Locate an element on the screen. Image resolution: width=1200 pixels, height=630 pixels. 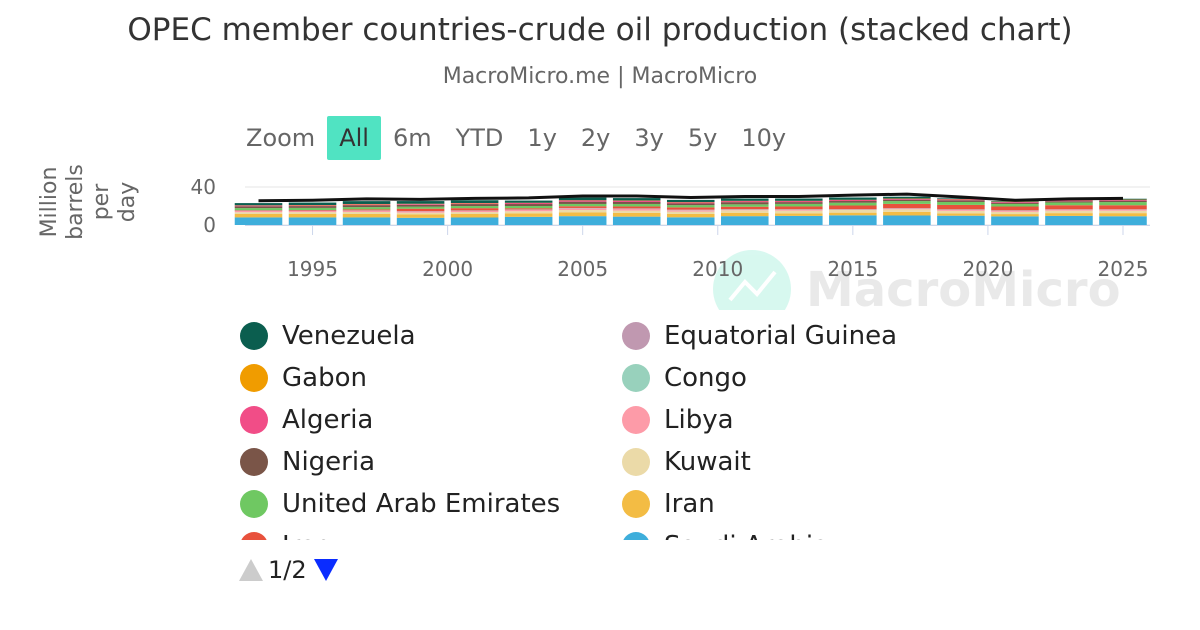
zoom-button: 3y is located at coordinates (649, 138).